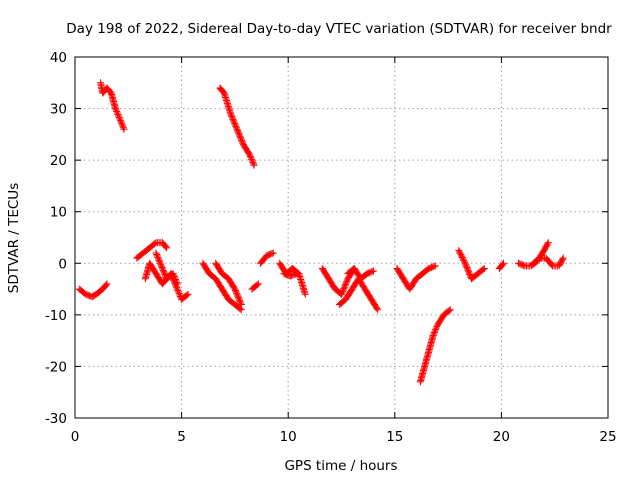  What do you see at coordinates (166, 268) in the screenshot?
I see `series-track-e` at bounding box center [166, 268].